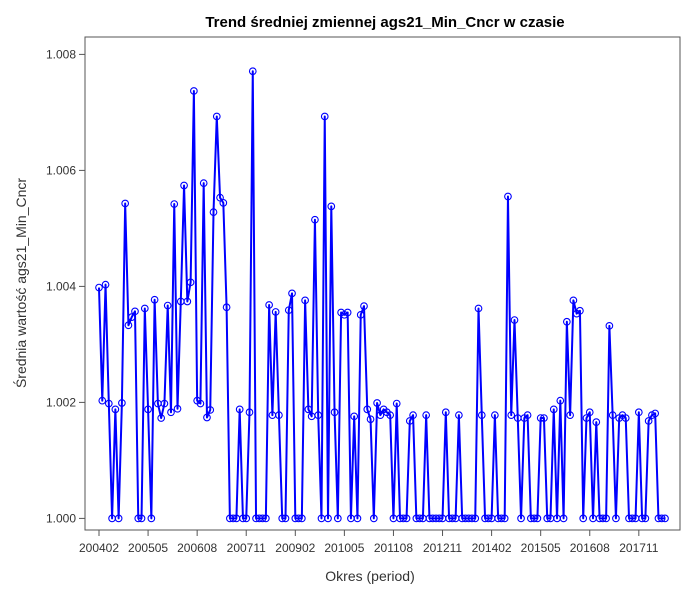 This screenshot has width=700, height=600. I want to click on x-tick-label: 201211, so click(442, 548).